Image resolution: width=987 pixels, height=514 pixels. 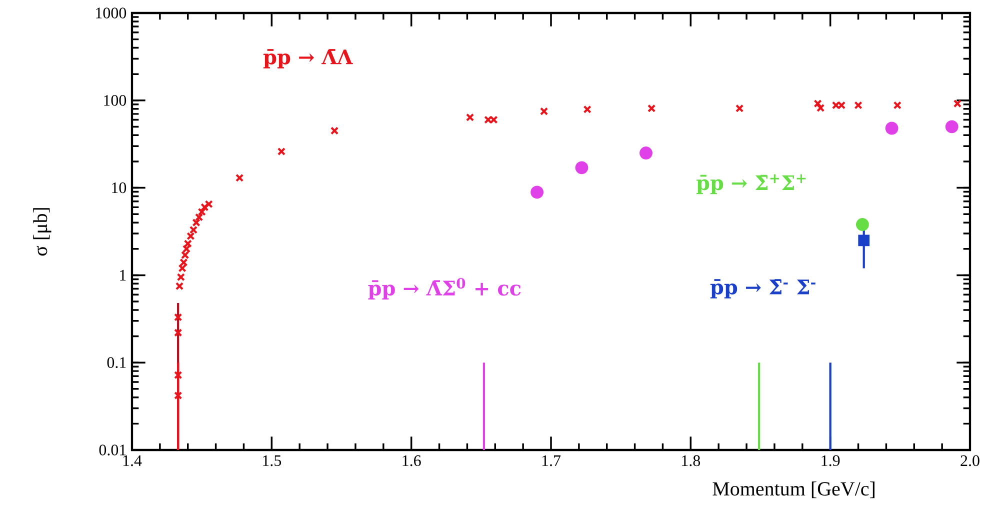 What do you see at coordinates (411, 460) in the screenshot?
I see `x-tick-label: 1.6` at bounding box center [411, 460].